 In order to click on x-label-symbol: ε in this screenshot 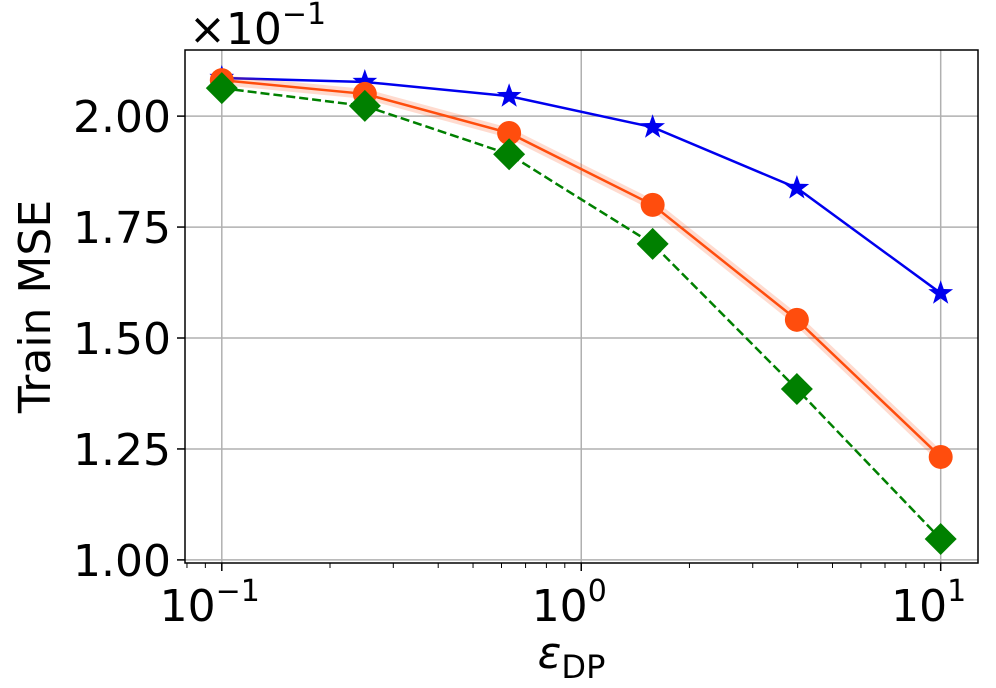, I will do `click(550, 653)`.